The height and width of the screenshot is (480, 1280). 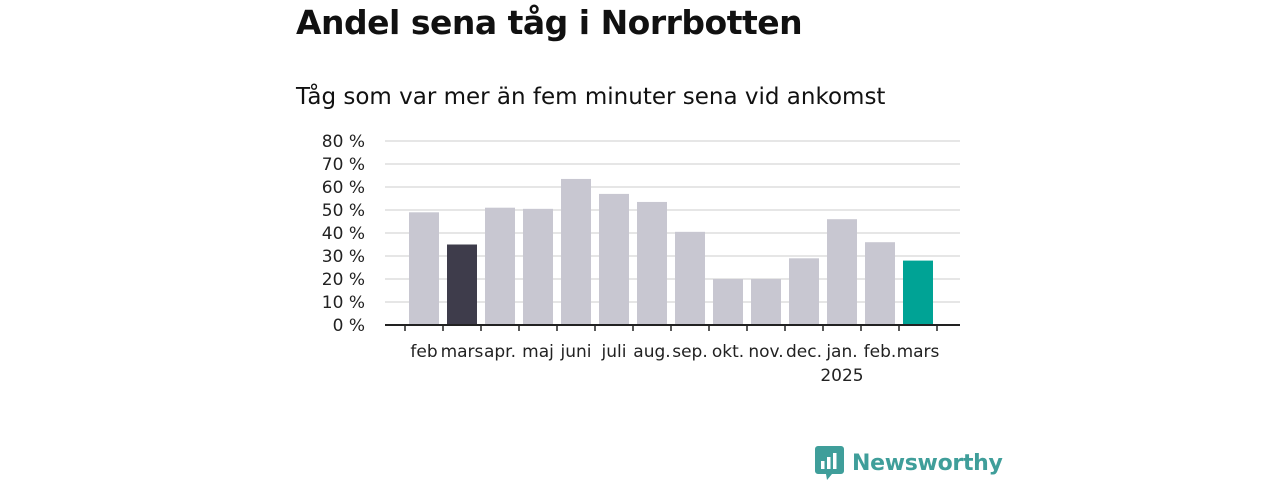 I want to click on x-tick-label: okt., so click(x=728, y=352).